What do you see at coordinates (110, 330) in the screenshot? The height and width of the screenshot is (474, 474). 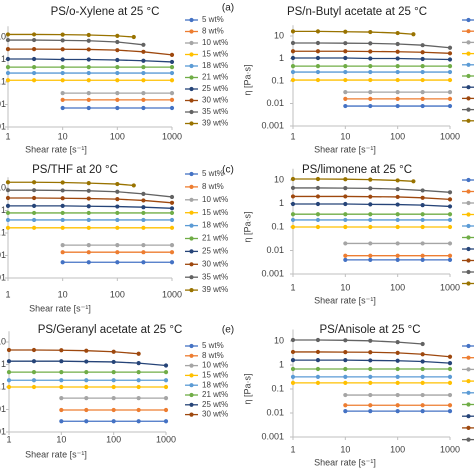 I see `chart-title: PS/Geranyl acetate at 25 °C` at bounding box center [110, 330].